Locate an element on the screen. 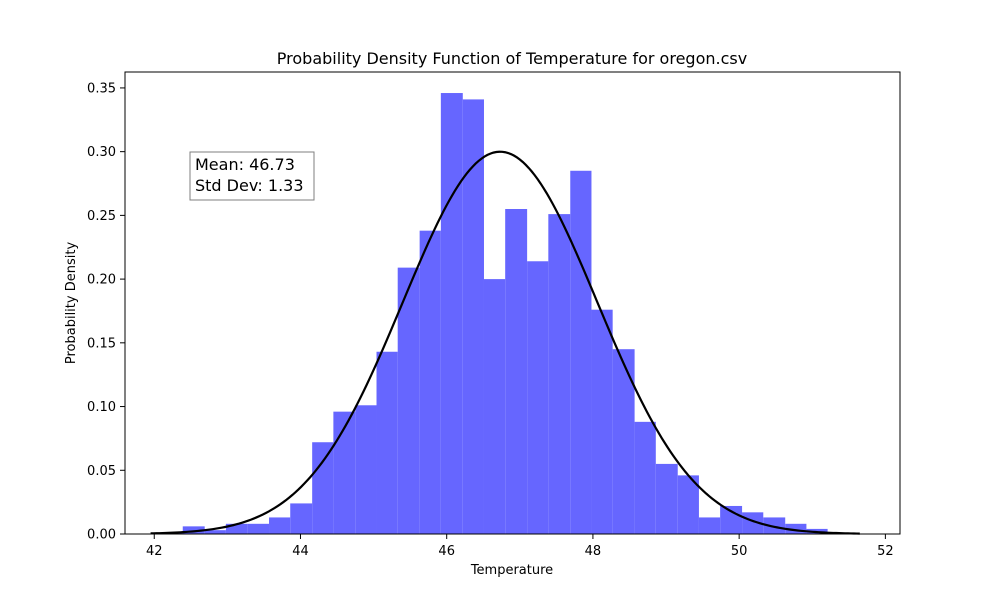 Image resolution: width=1000 pixels, height=600 pixels. y-tick-label: 0.30 is located at coordinates (101, 152).